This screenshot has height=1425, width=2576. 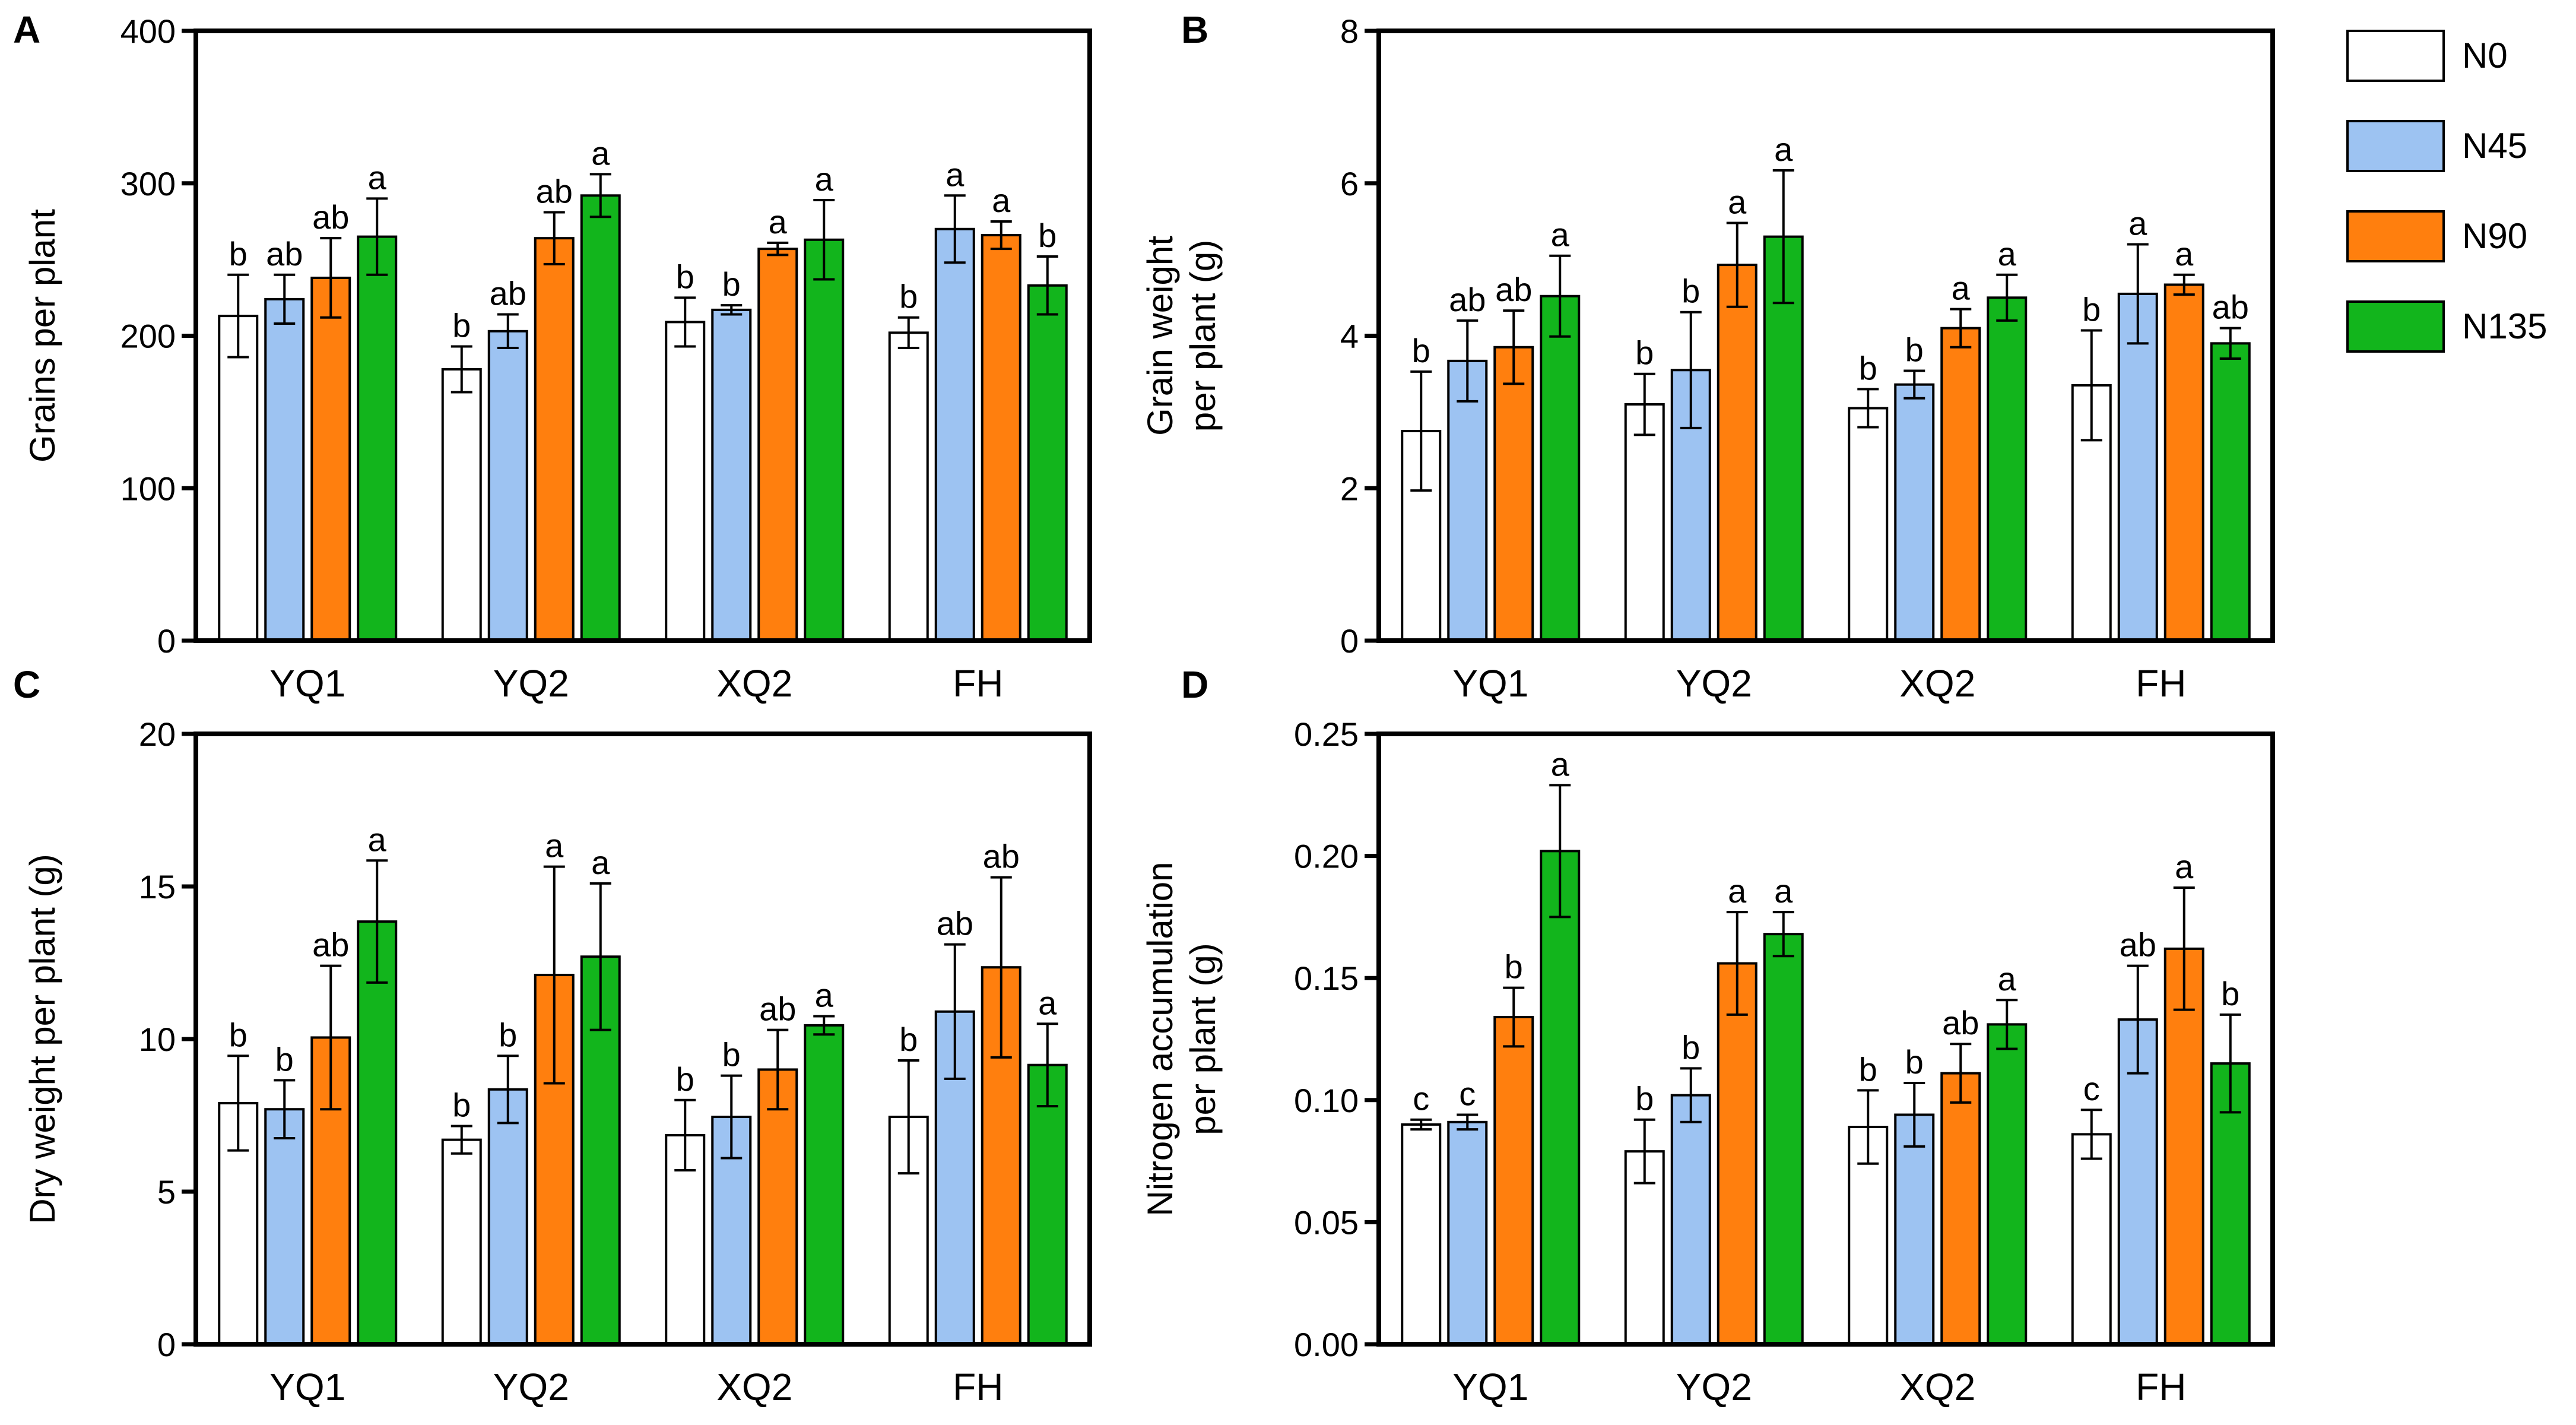 What do you see at coordinates (42, 336) in the screenshot?
I see `y-axis-title-line: Grains per plant` at bounding box center [42, 336].